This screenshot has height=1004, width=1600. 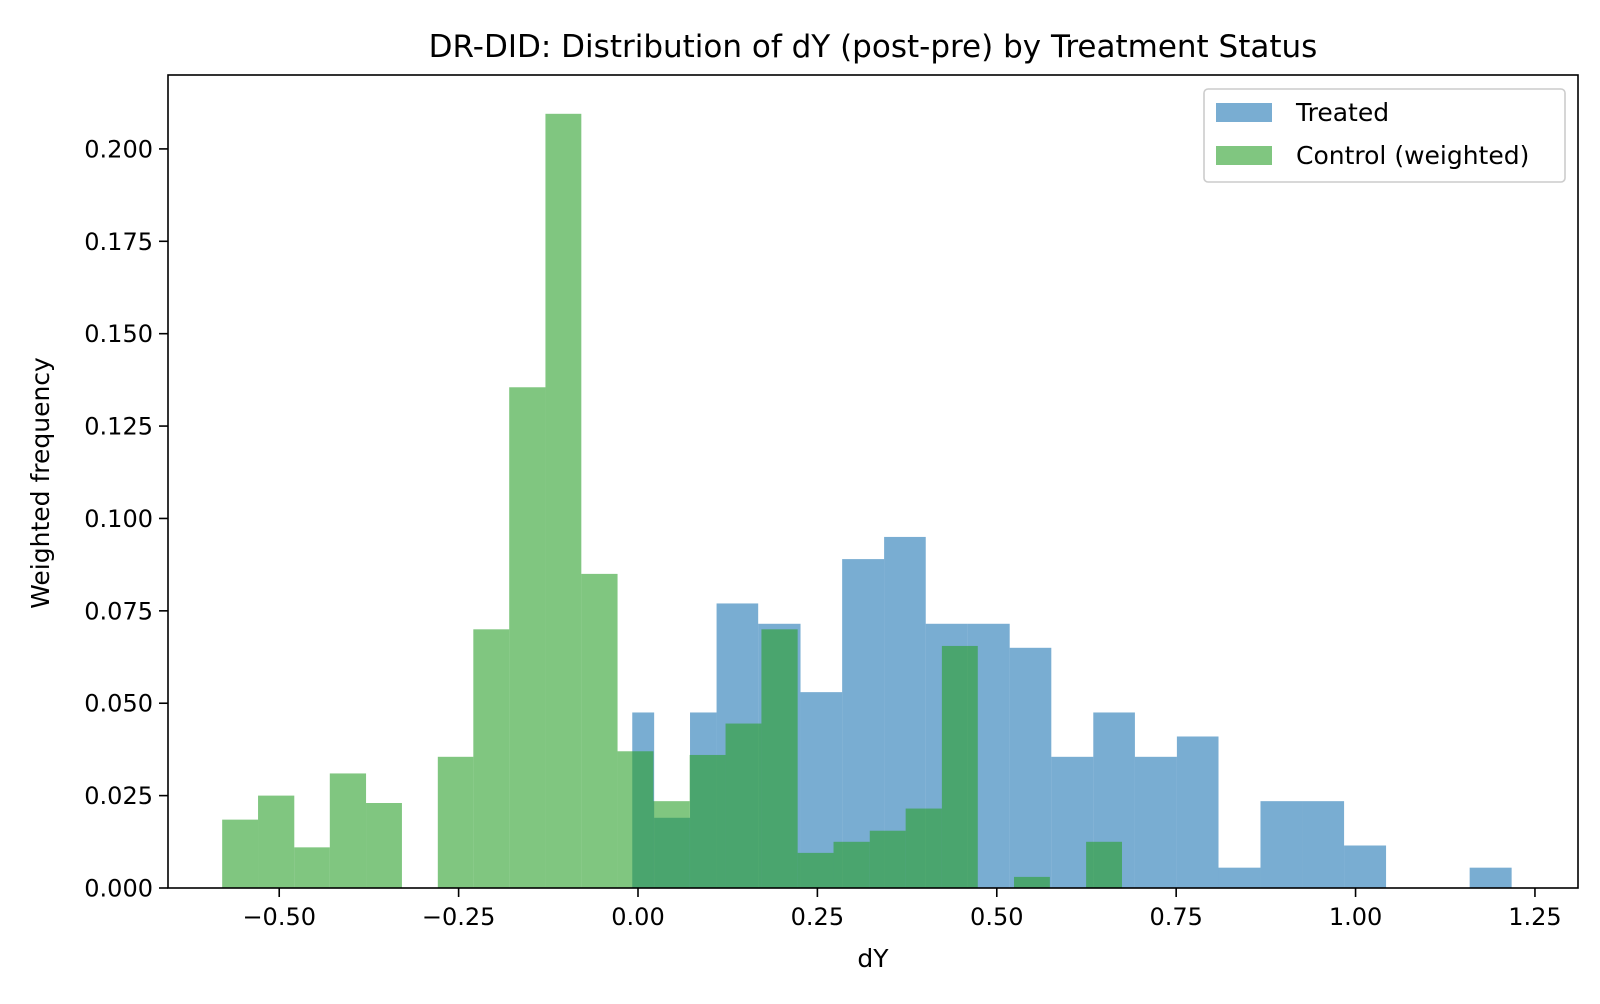 What do you see at coordinates (637, 917) in the screenshot?
I see `x-tick-label: 0.00` at bounding box center [637, 917].